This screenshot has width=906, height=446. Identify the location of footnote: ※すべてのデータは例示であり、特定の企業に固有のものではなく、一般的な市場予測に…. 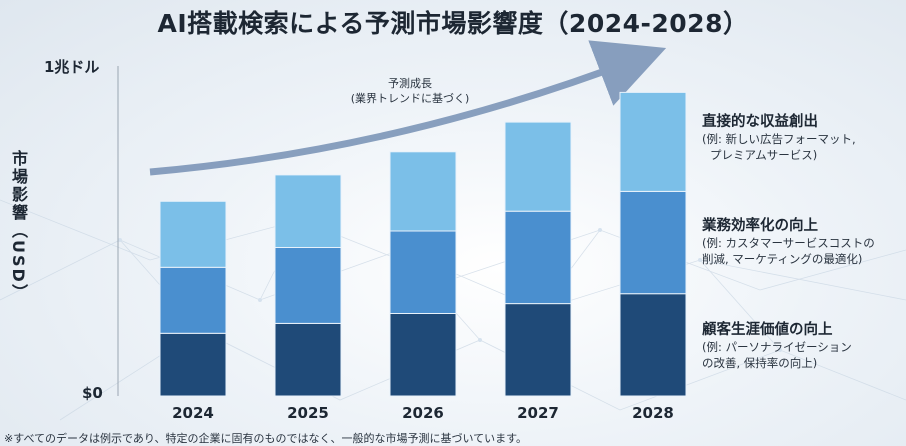
(266, 438).